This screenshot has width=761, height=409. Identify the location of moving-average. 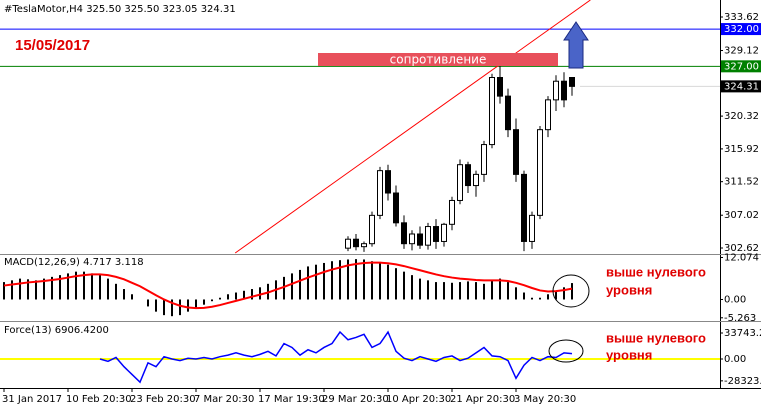
(504, 199).